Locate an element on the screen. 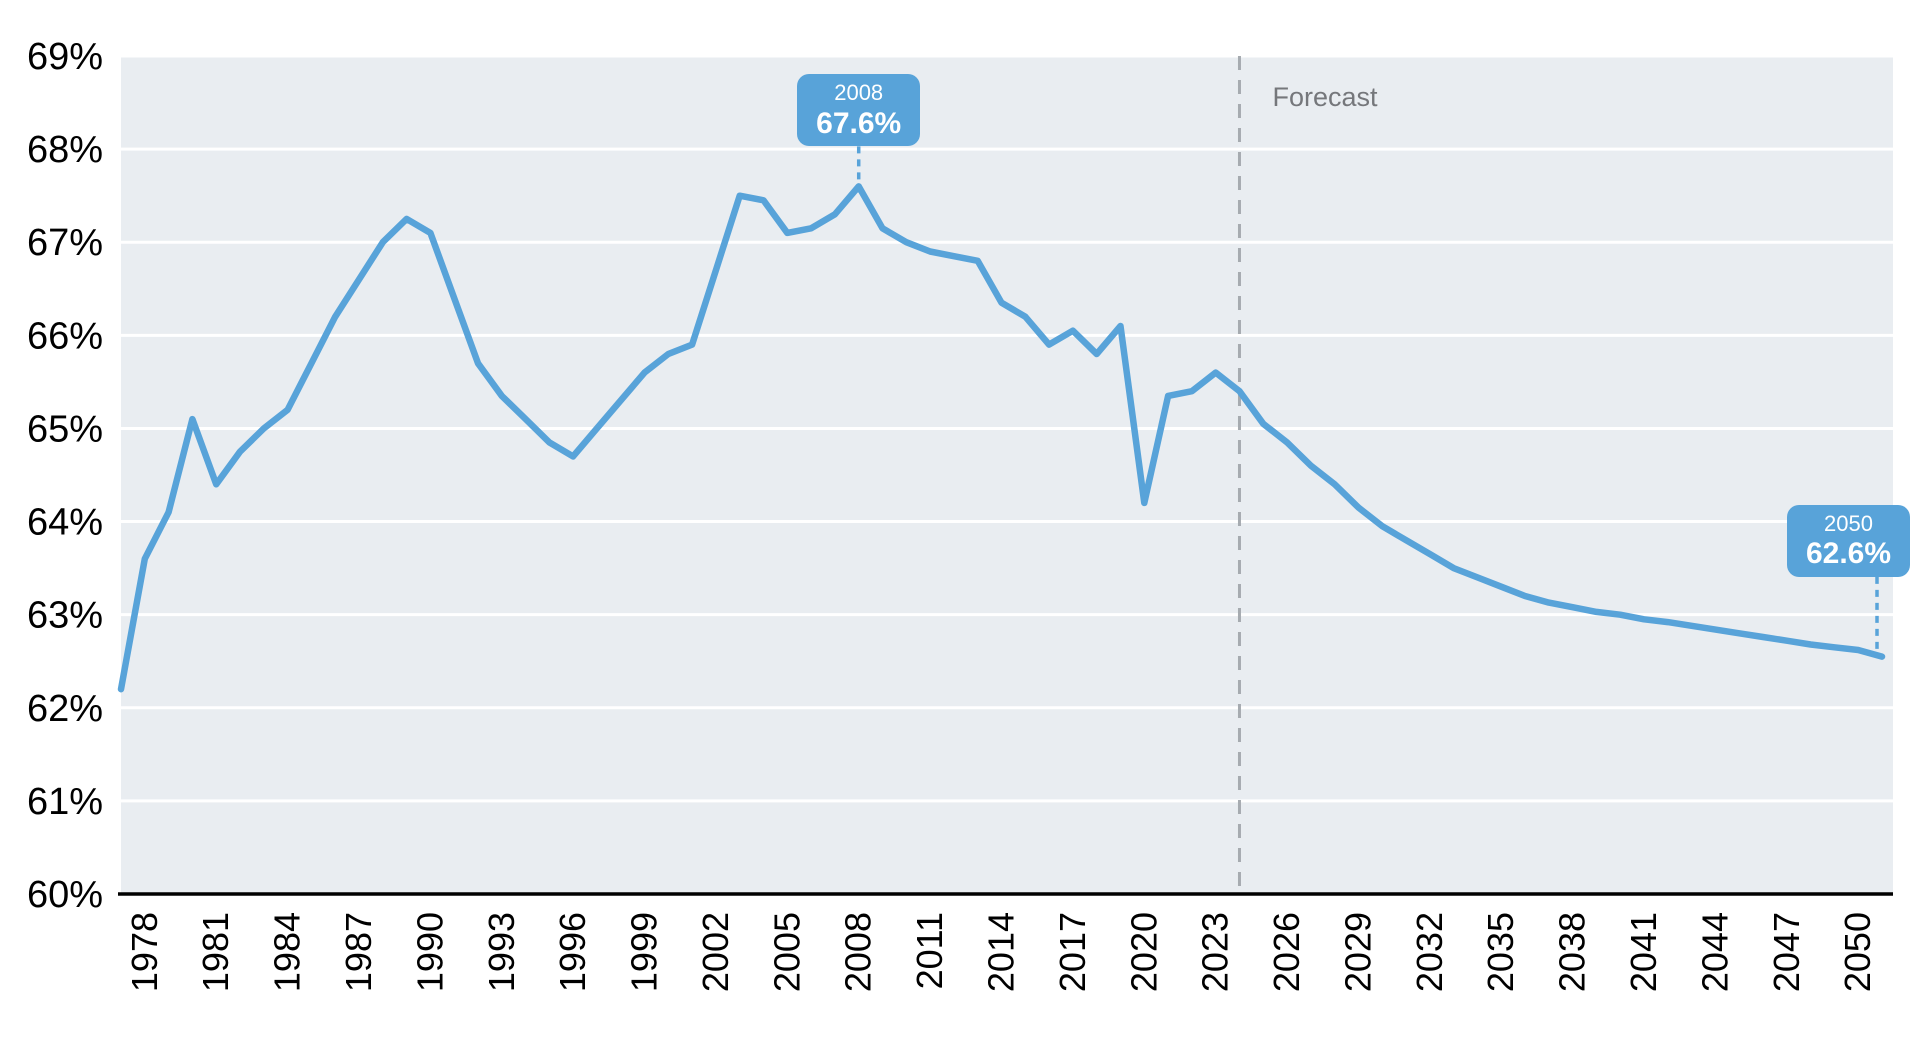  x-tick-label: 2050 is located at coordinates (1857, 952).